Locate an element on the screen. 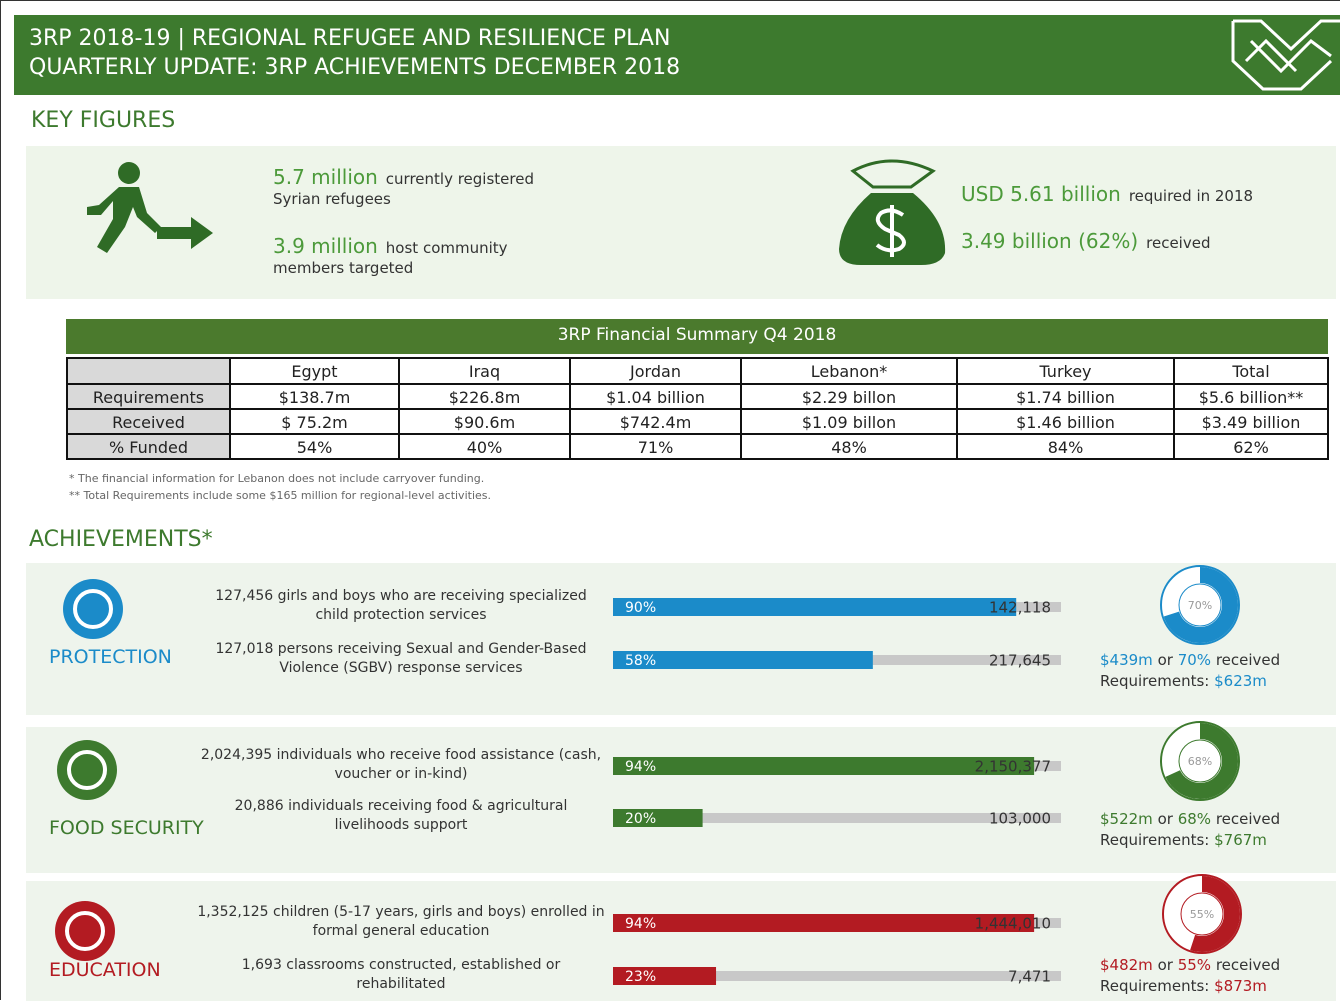  bar-target: 2,150,377 is located at coordinates (1013, 767).